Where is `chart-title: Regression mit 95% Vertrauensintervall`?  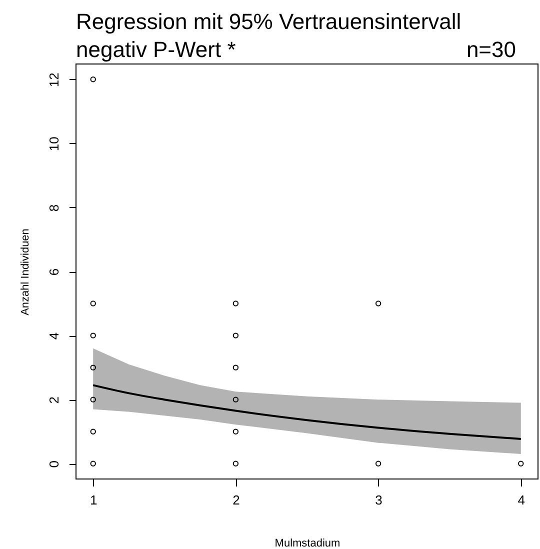
chart-title: Regression mit 95% Vertrauensintervall is located at coordinates (269, 21).